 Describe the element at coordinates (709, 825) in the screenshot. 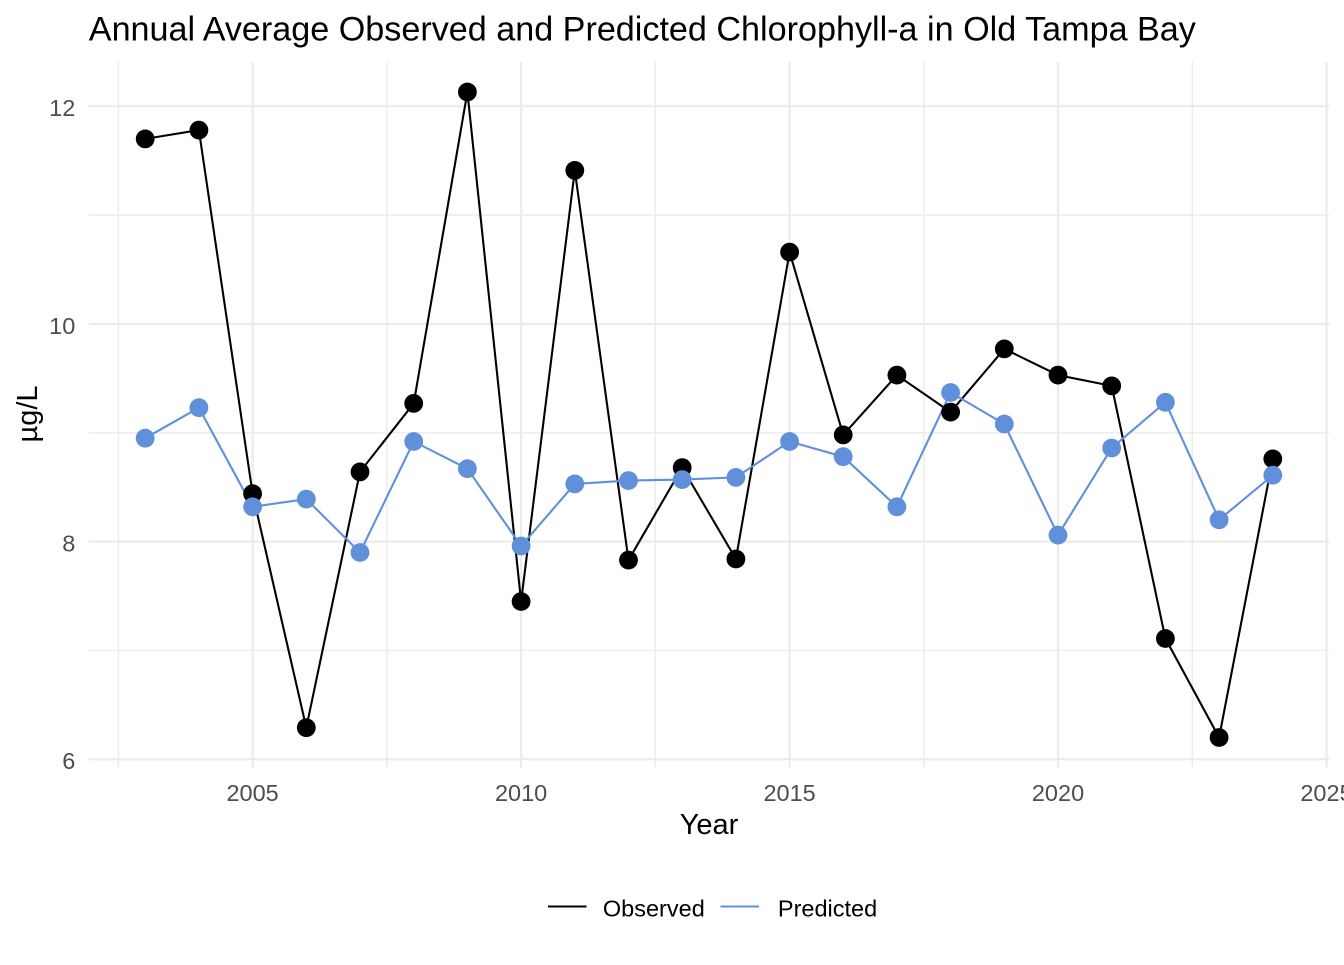

I see `svg-text: Year` at that location.